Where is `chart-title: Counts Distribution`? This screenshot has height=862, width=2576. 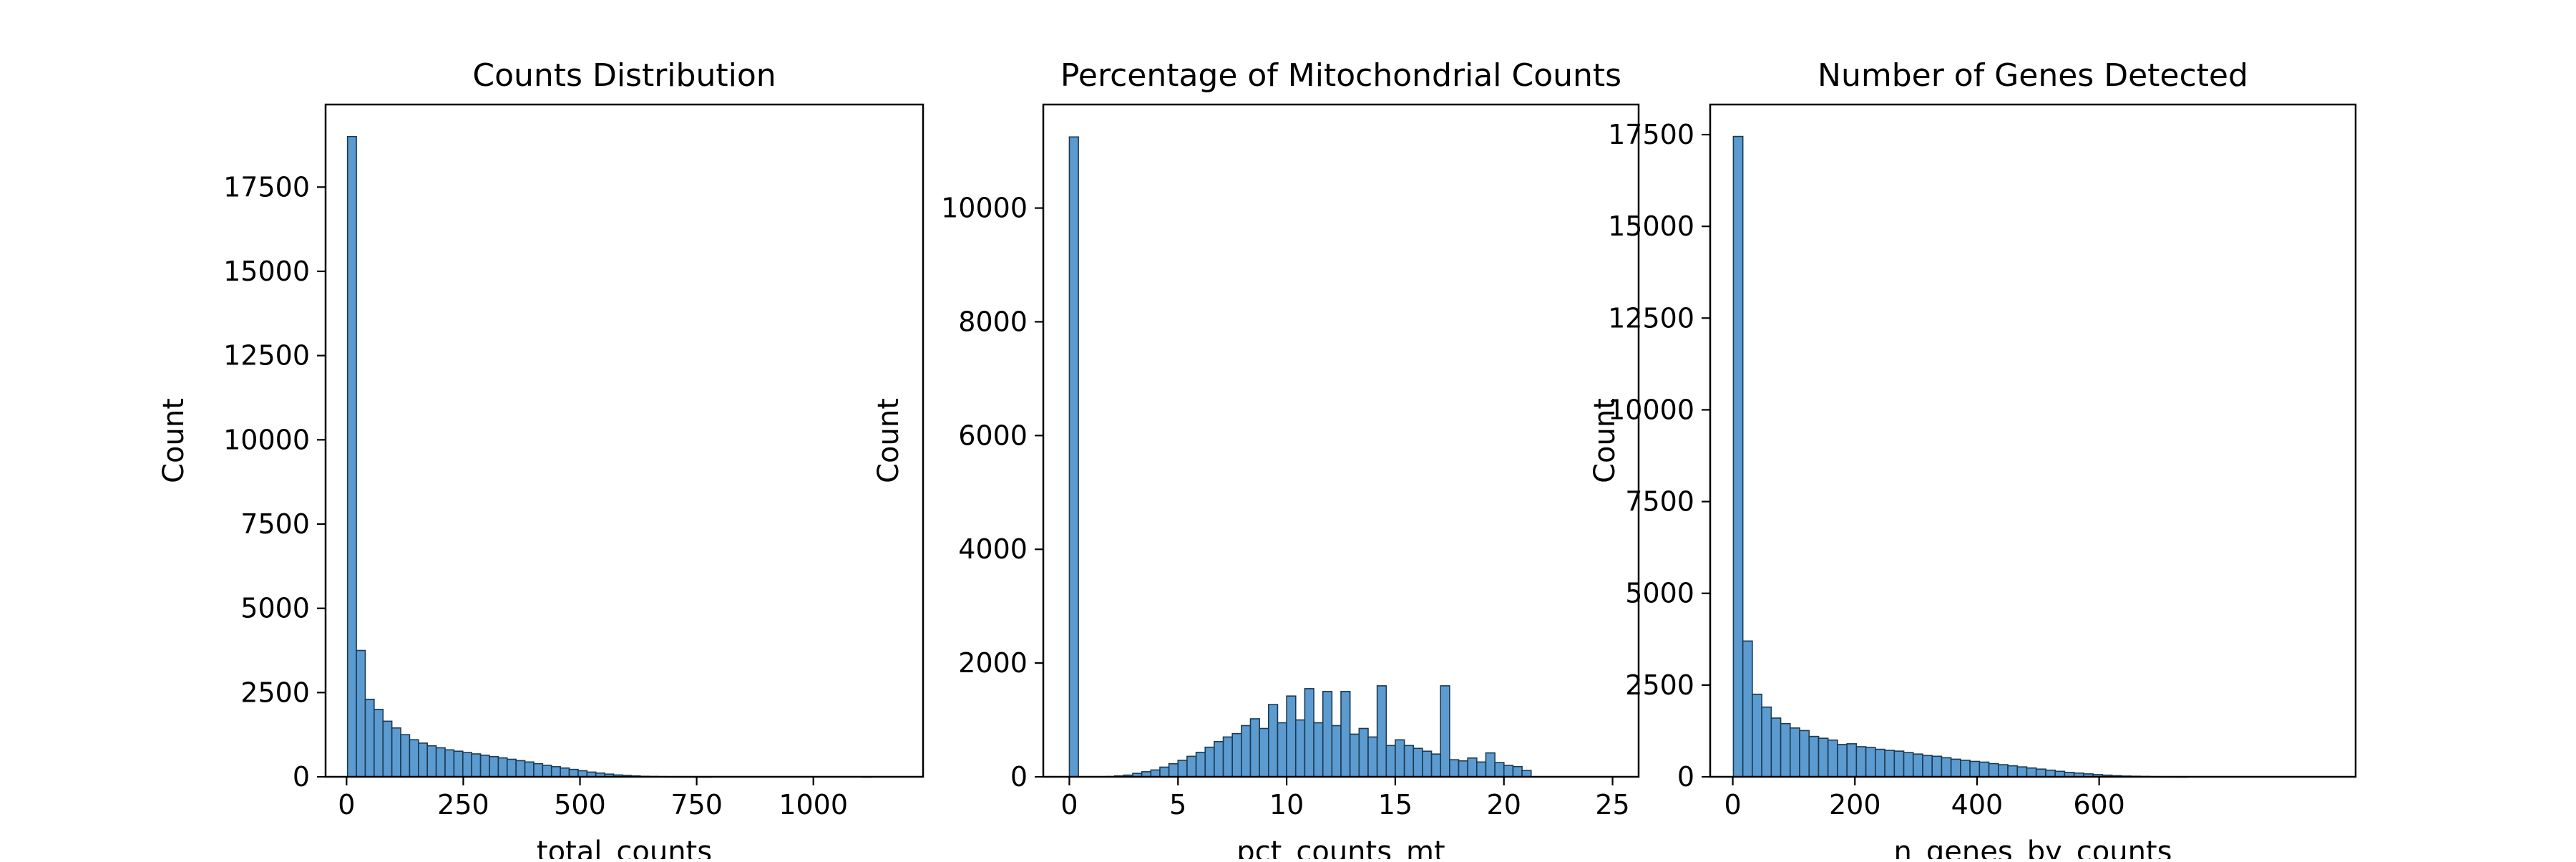 chart-title: Counts Distribution is located at coordinates (624, 75).